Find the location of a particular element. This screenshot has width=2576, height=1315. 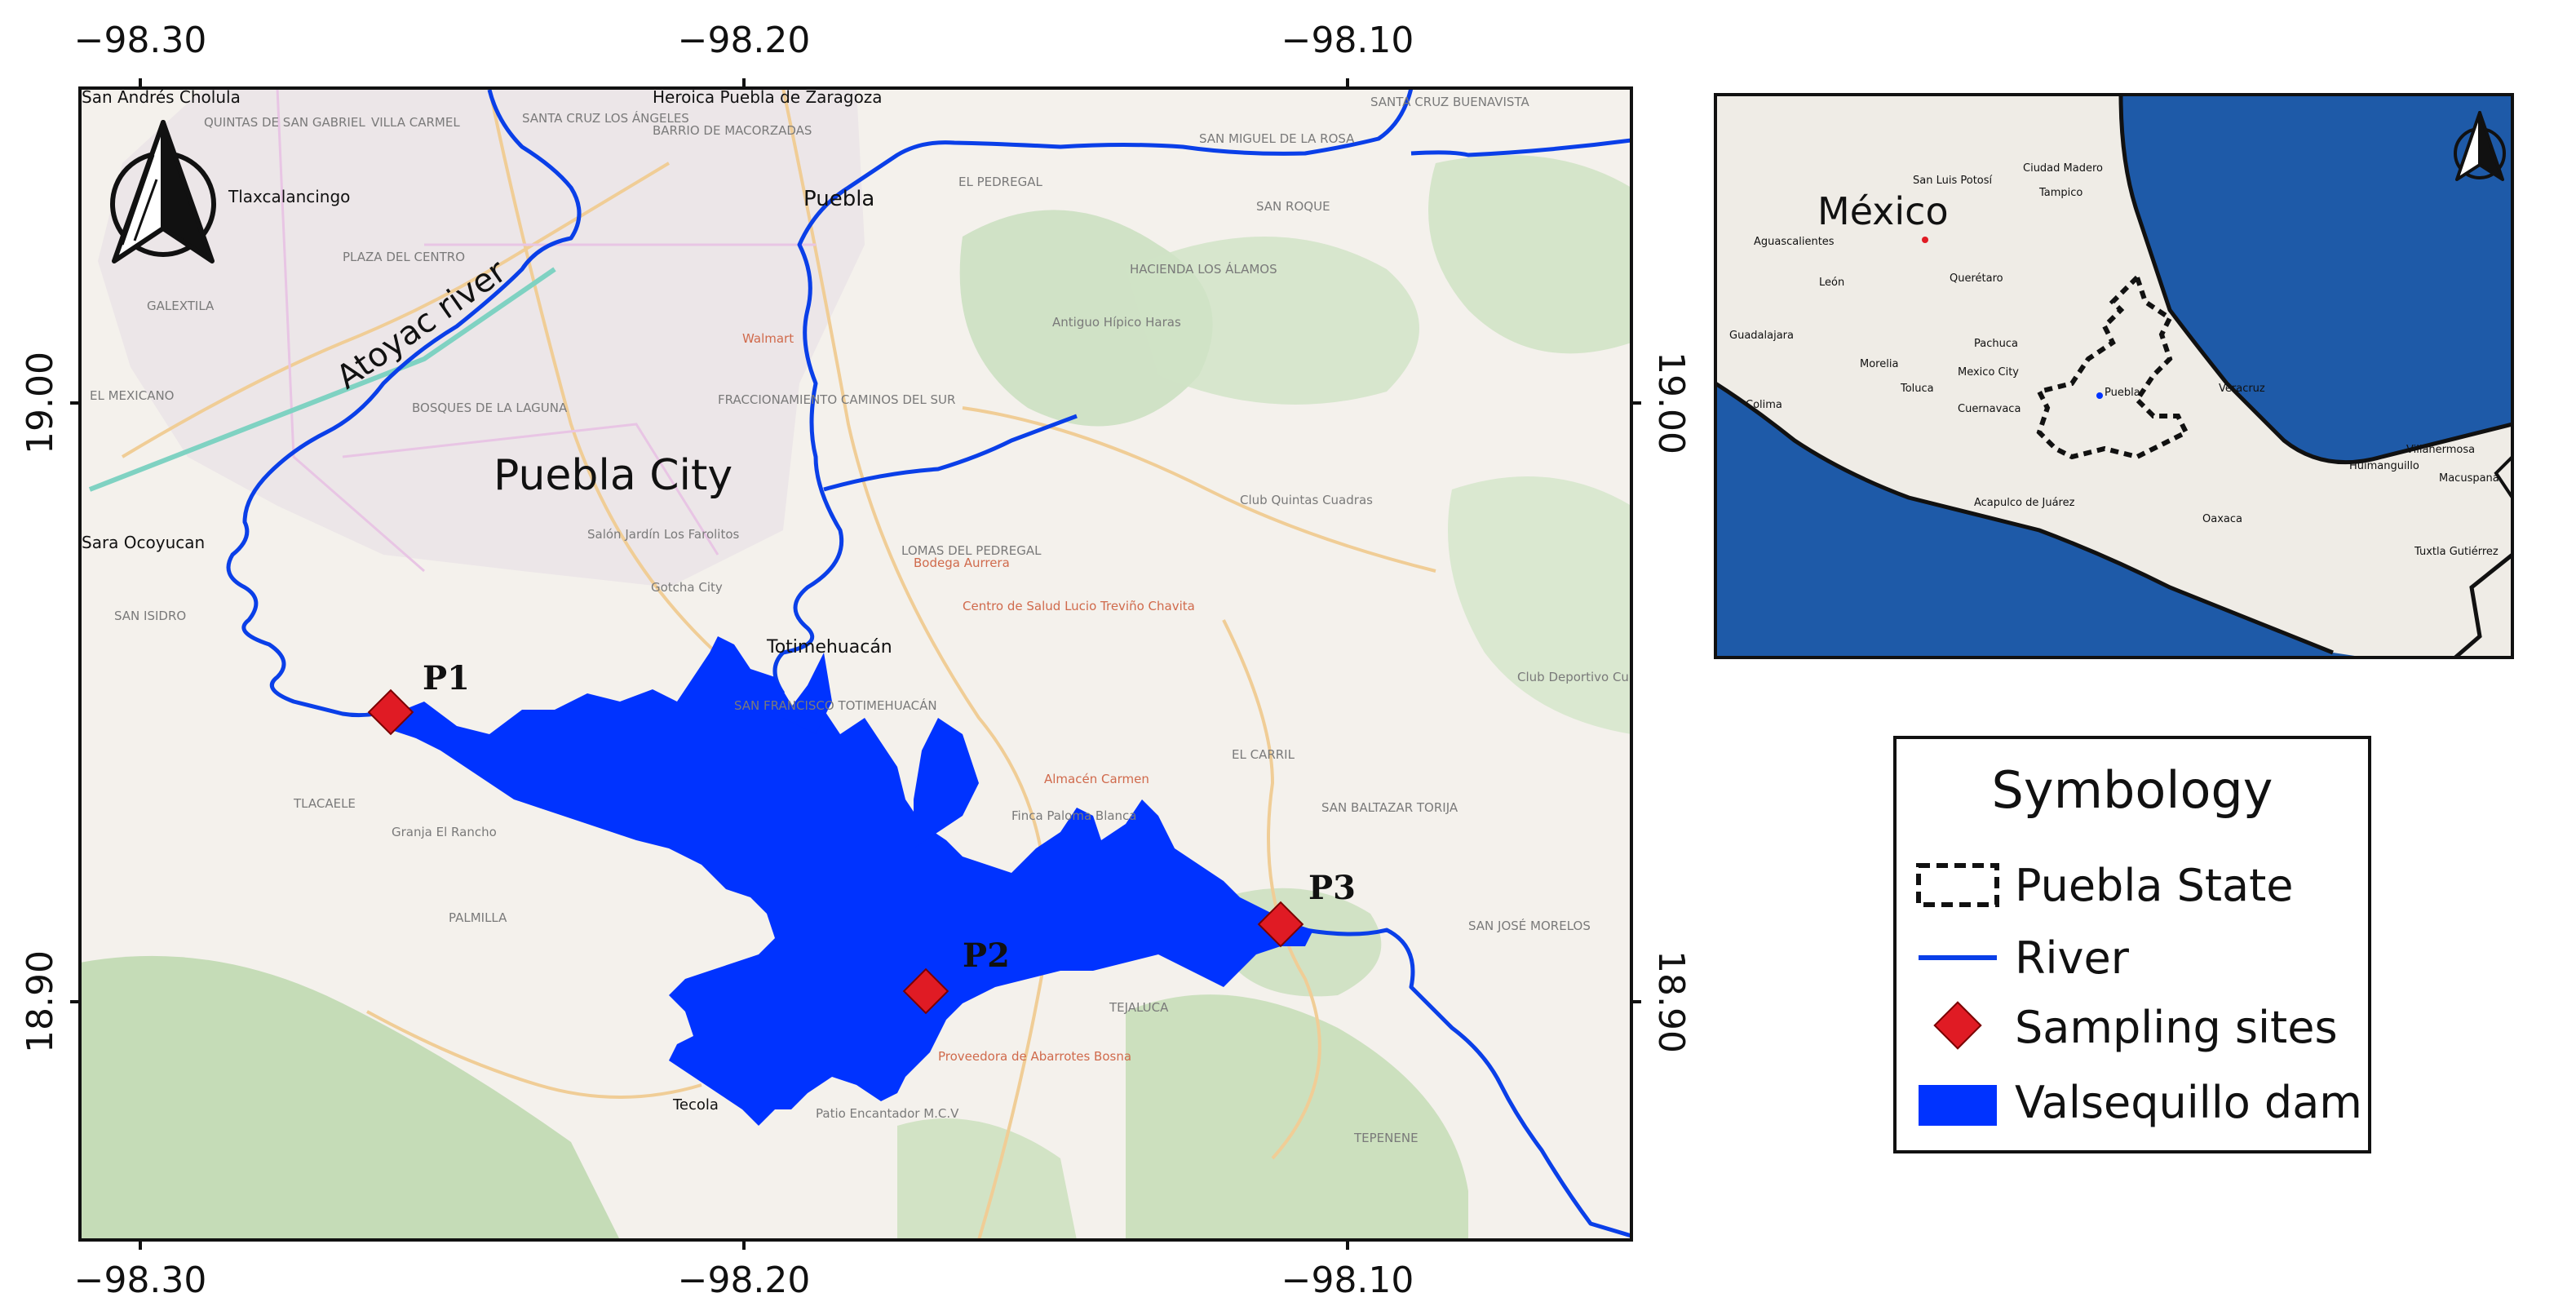

neighborhood-label: SAN BALTAZAR TORIJA is located at coordinates (1389, 807).